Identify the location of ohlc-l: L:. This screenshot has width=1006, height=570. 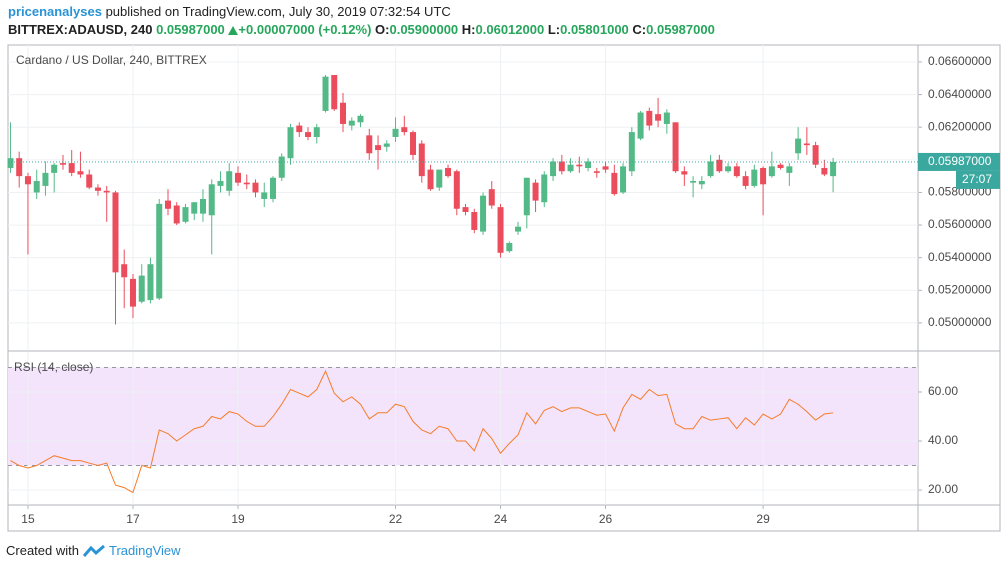
(554, 29).